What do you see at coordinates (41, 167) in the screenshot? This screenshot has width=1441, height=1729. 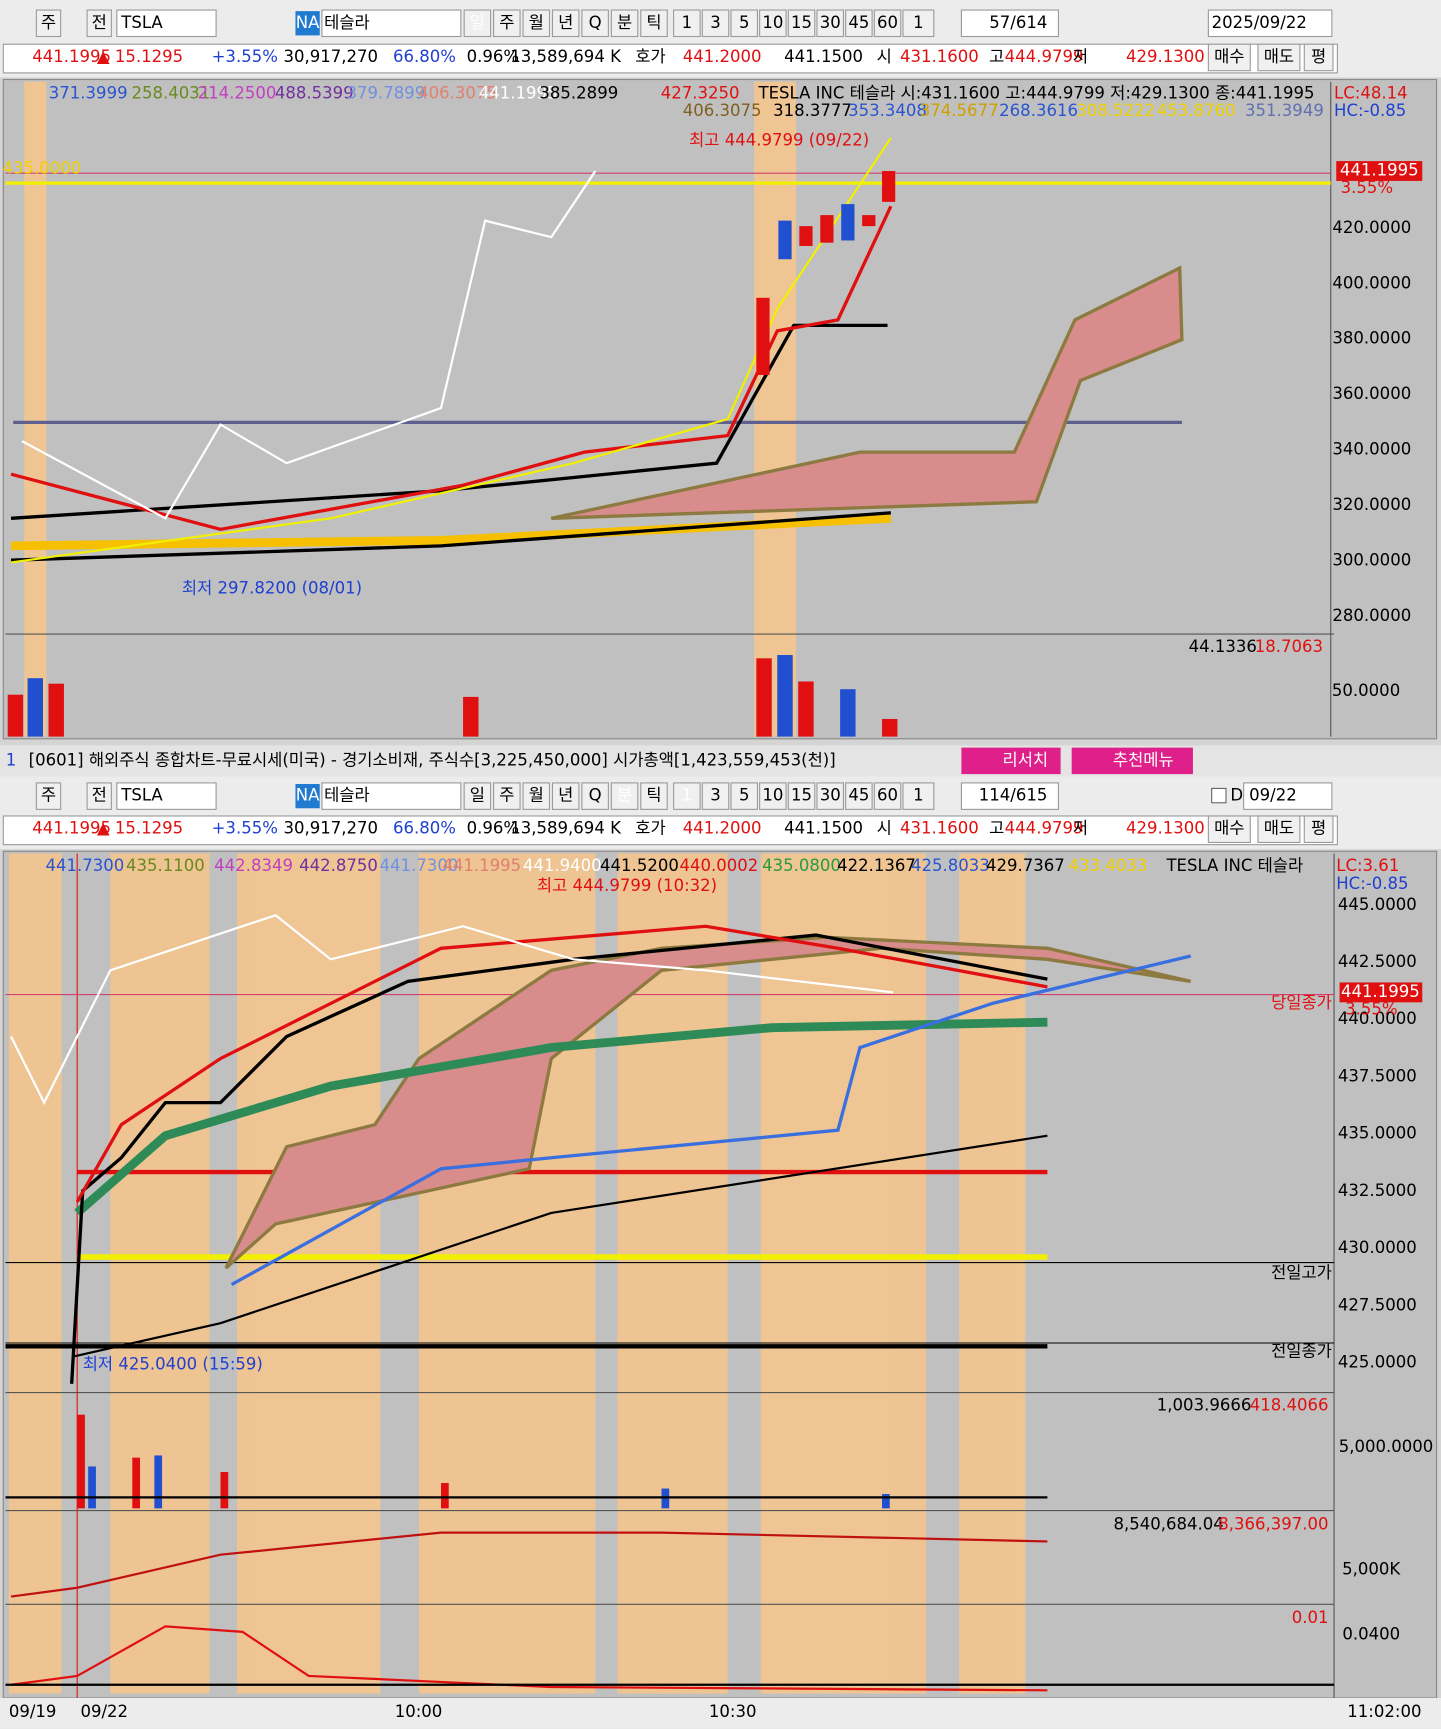 I see `level-label: 435.0000` at bounding box center [41, 167].